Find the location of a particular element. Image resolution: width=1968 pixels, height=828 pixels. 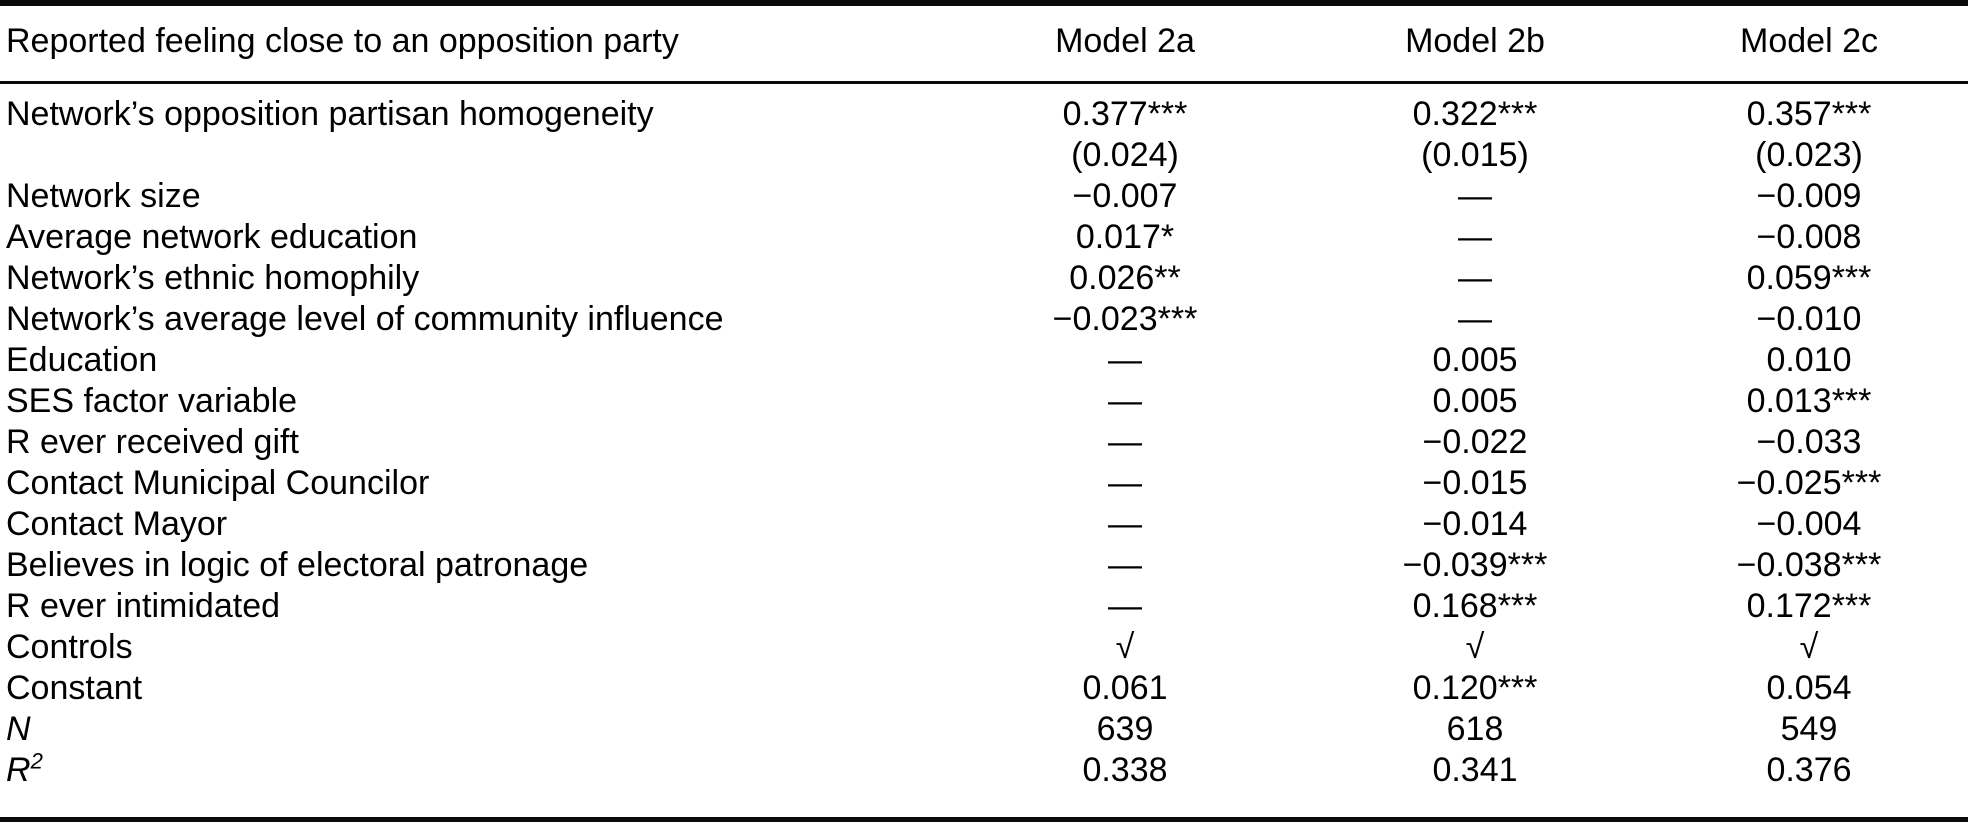

row-label: Education is located at coordinates (82, 360).